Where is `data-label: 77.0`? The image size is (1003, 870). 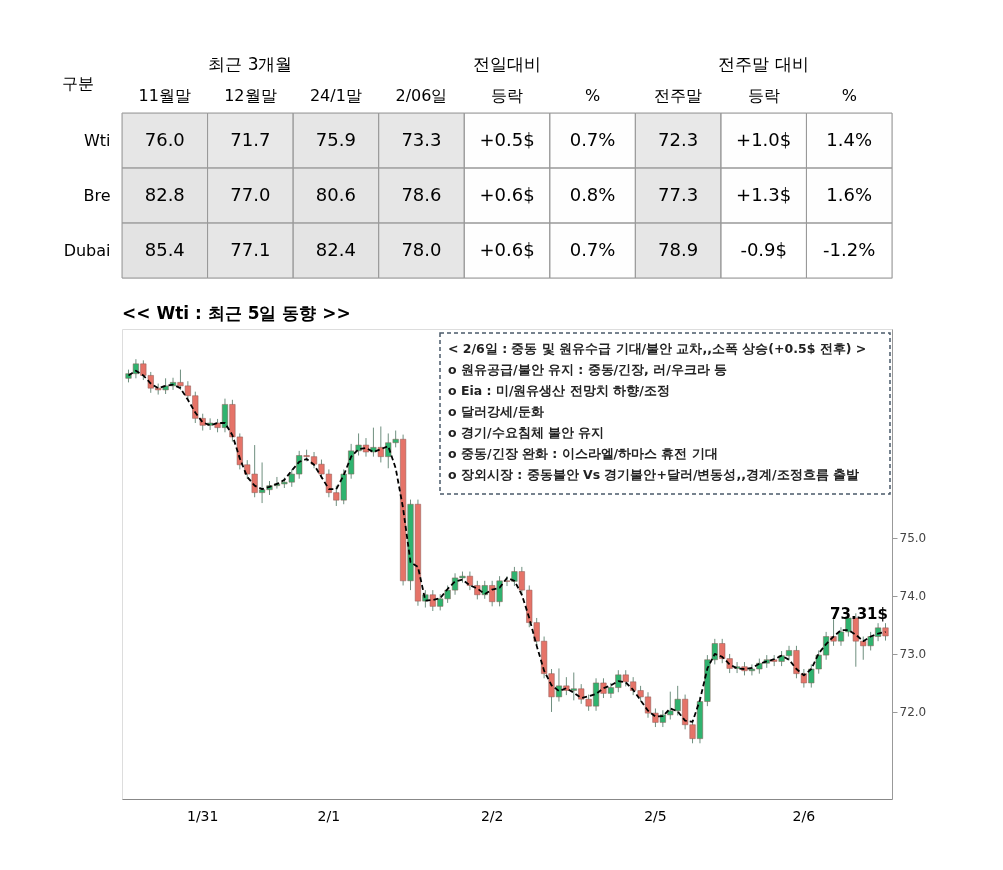 data-label: 77.0 is located at coordinates (250, 194).